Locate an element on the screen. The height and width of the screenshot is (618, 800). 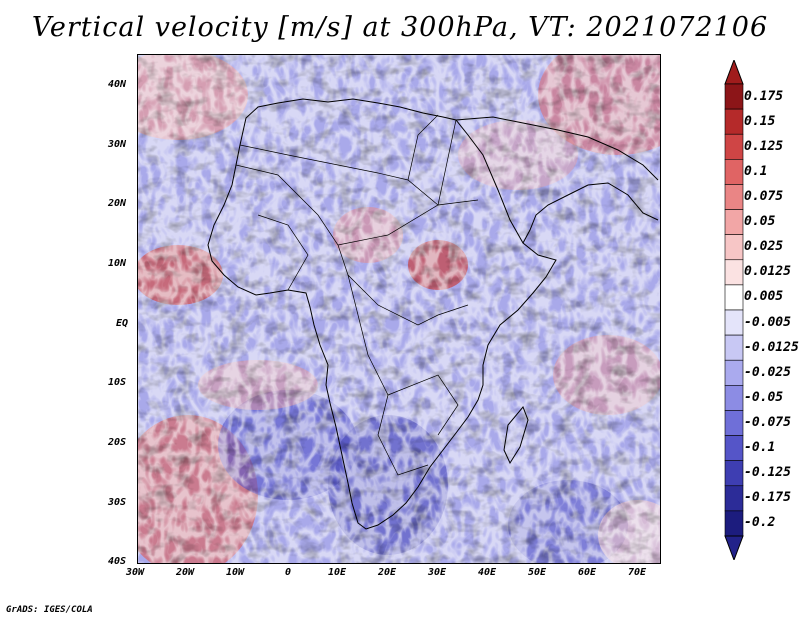
colorbar is located at coordinates (734, 311).